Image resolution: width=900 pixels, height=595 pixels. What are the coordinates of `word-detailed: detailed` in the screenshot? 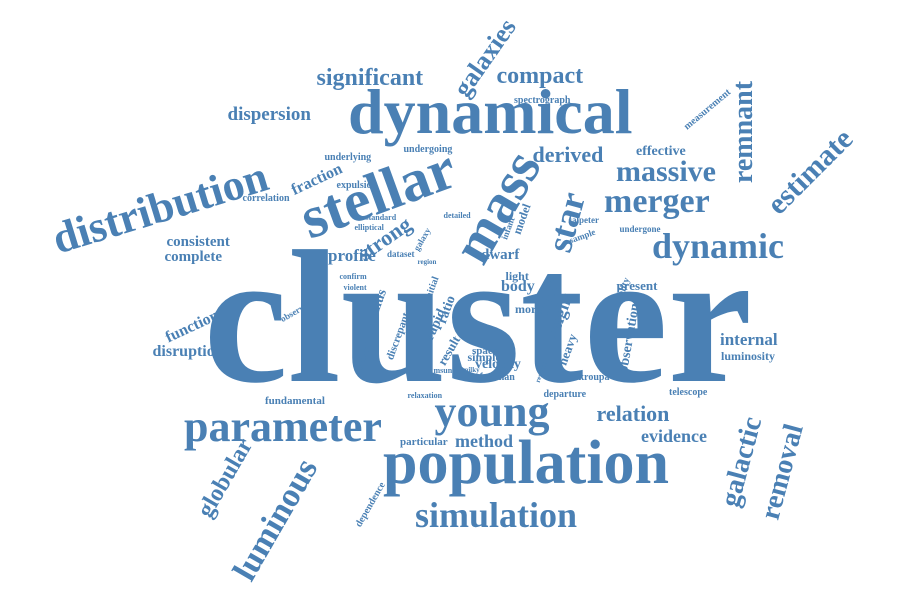 It's located at (457, 215).